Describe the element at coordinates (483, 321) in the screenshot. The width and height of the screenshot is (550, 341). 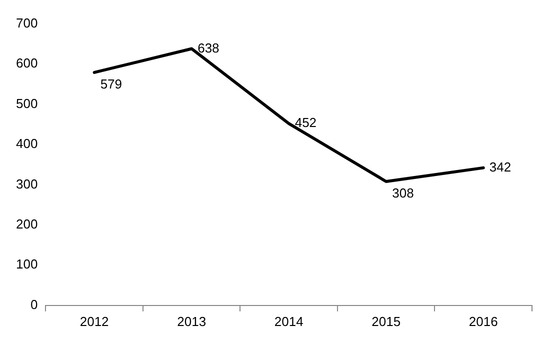
I see `x-tick-label: 2016` at that location.